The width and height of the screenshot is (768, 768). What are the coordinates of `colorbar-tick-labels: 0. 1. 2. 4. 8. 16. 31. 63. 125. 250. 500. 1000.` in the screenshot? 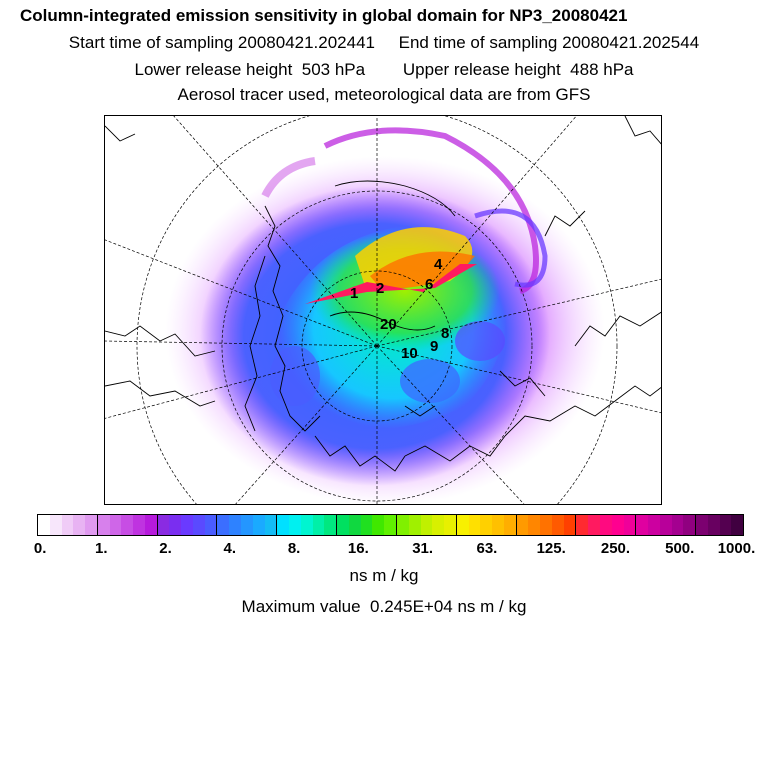 It's located at (384, 550).